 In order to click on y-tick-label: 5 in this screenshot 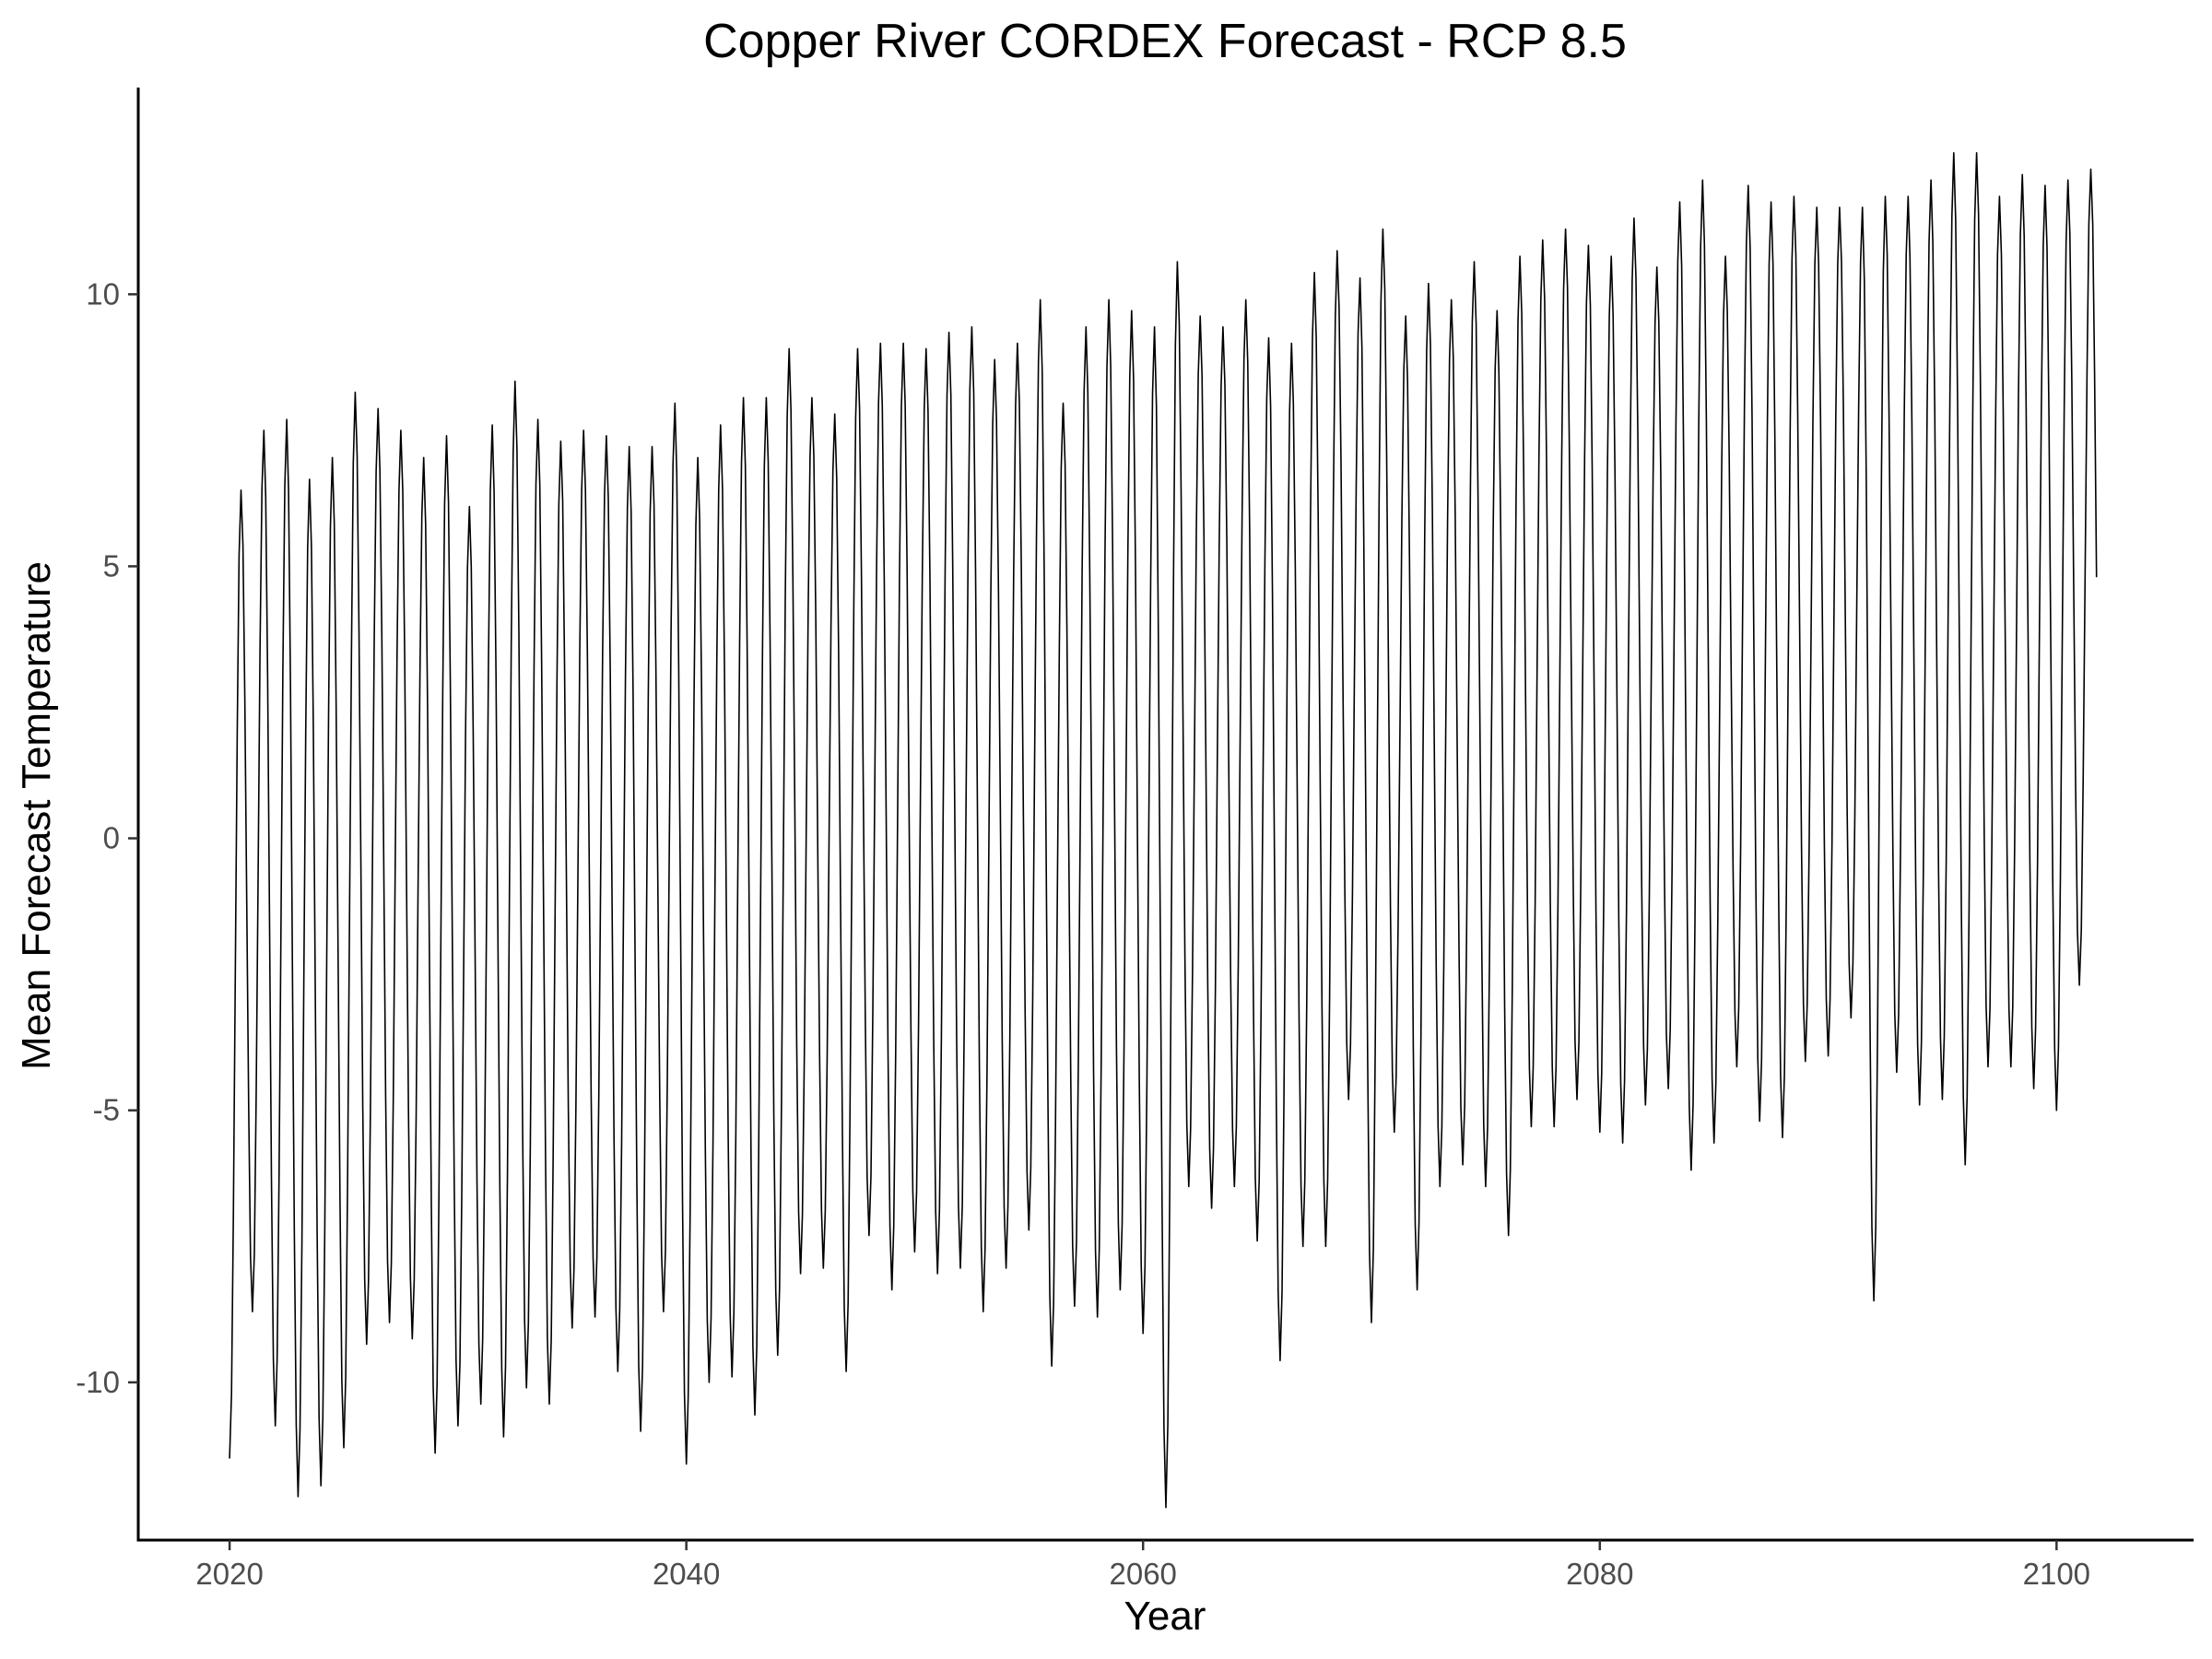, I will do `click(111, 565)`.